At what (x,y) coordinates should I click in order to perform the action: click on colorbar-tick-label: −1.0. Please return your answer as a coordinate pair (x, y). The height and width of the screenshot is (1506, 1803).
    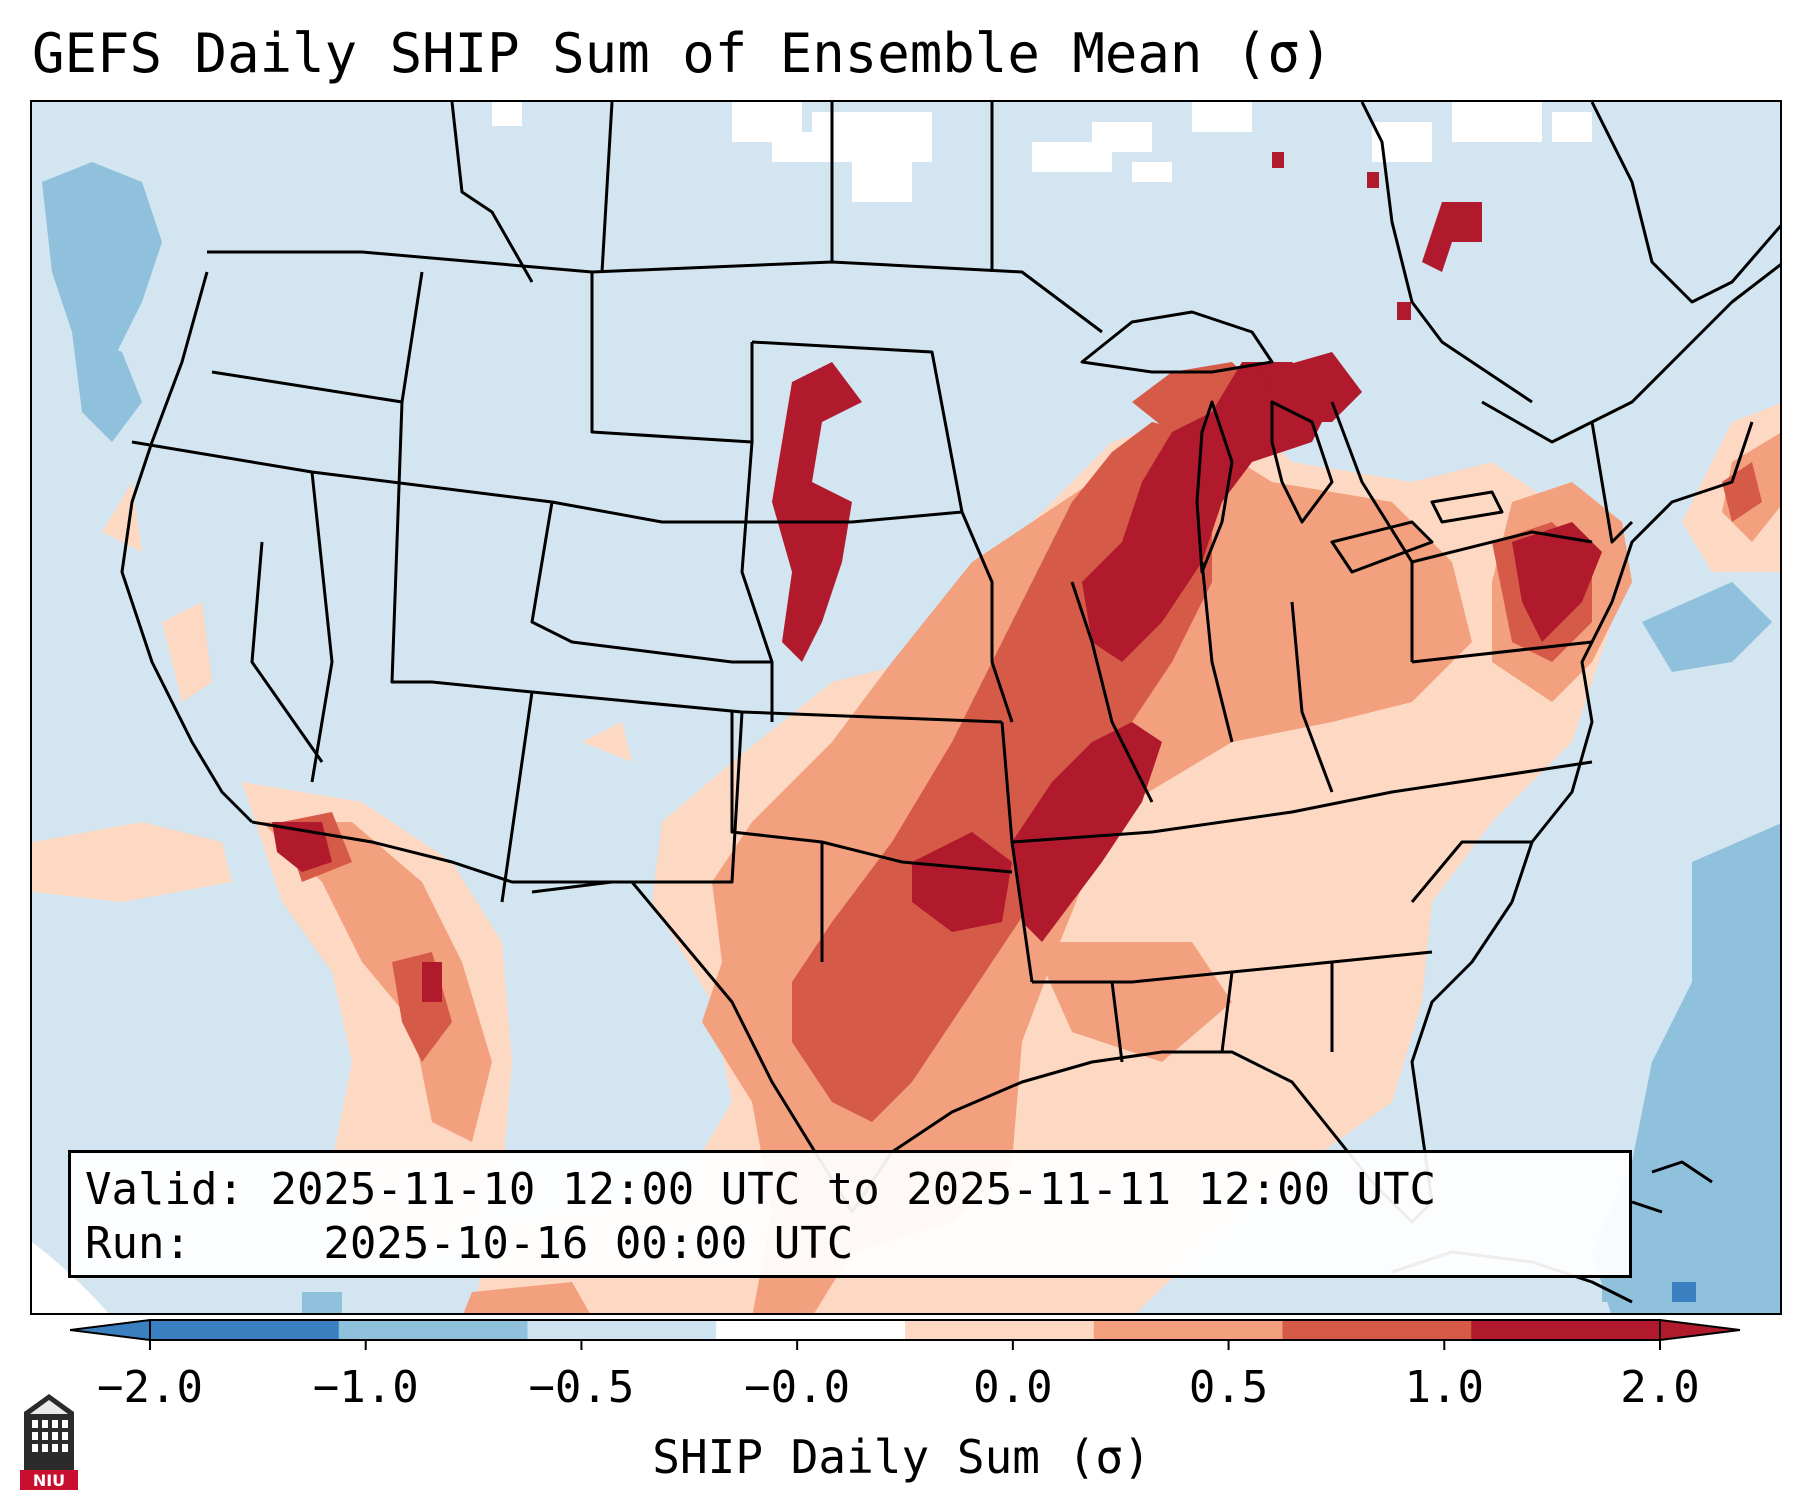
    Looking at the image, I should click on (365, 1387).